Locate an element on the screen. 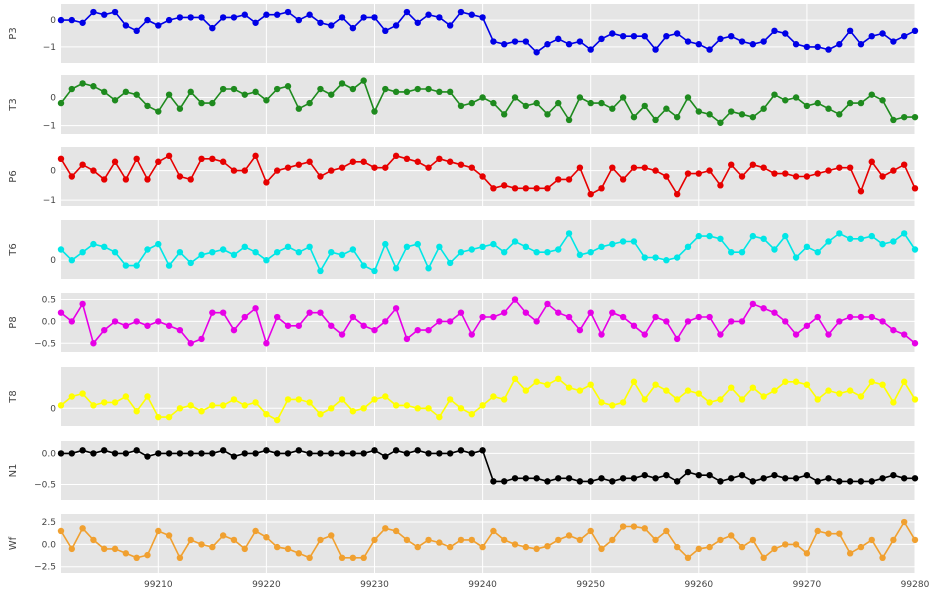 The width and height of the screenshot is (932, 600). y-tick-label: −0.5 is located at coordinates (45, 344).